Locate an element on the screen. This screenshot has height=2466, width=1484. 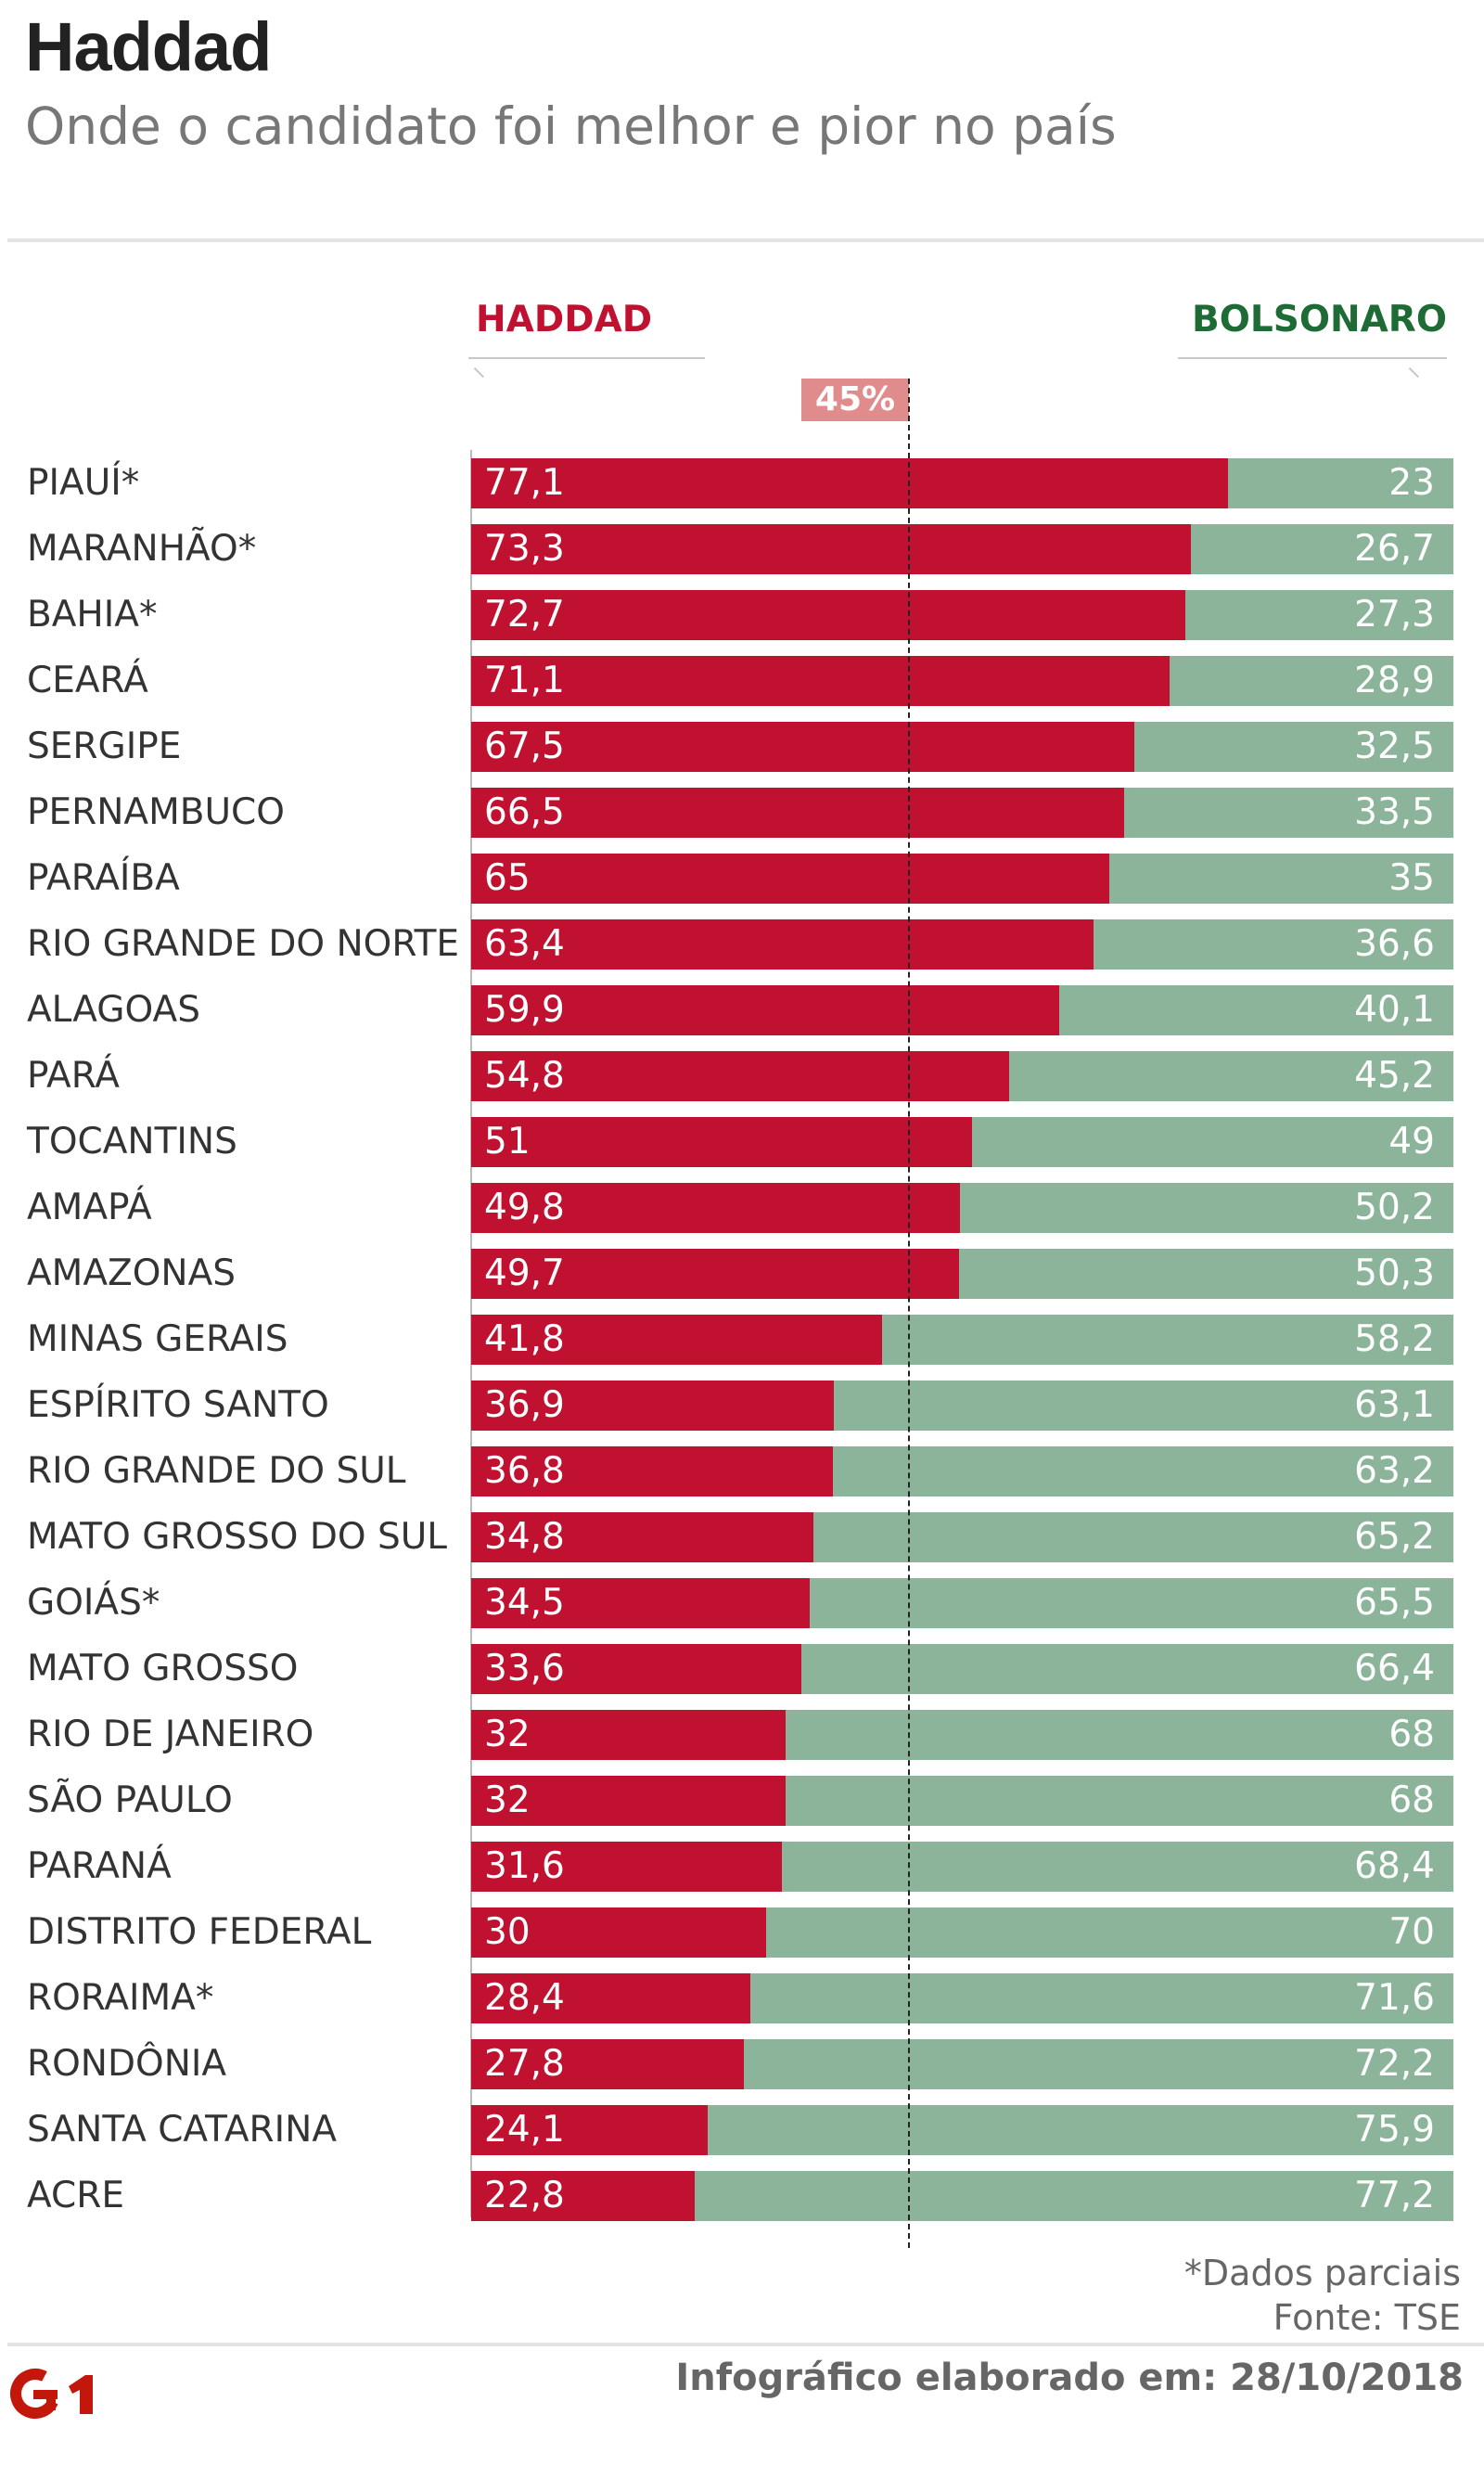
haddad-value-label: 67,5 is located at coordinates (524, 746).